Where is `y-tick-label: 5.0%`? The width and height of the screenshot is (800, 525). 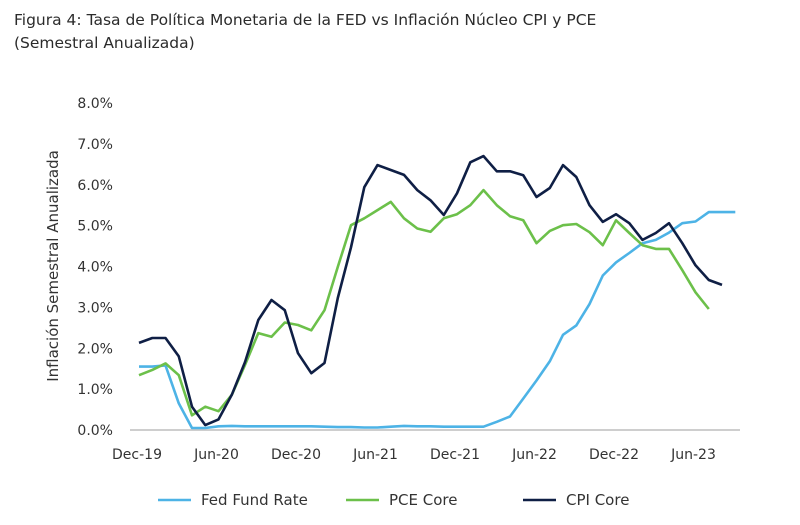 y-tick-label: 5.0% is located at coordinates (95, 227).